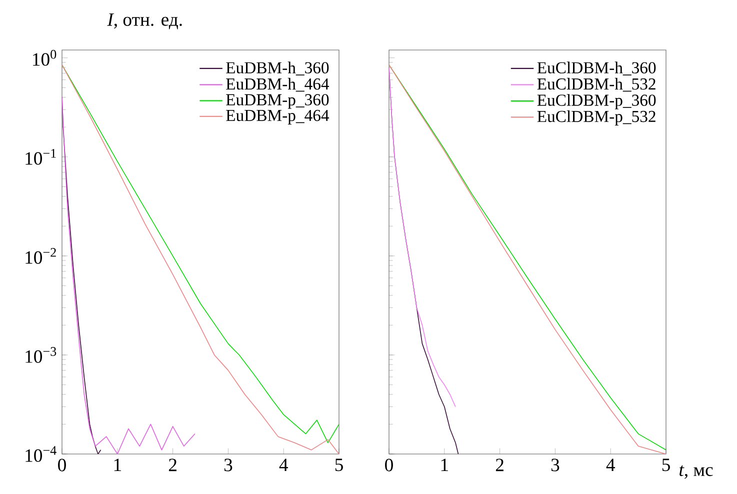  I want to click on y-tick-label: 10$^{−4}$, so click(41, 454).